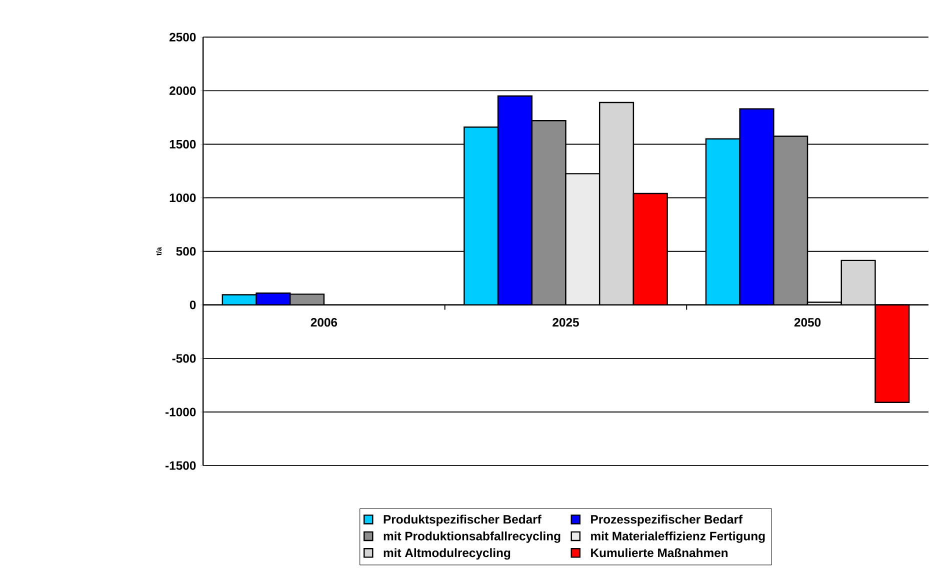  What do you see at coordinates (183, 37) in the screenshot?
I see `y-tick-label: 2500` at bounding box center [183, 37].